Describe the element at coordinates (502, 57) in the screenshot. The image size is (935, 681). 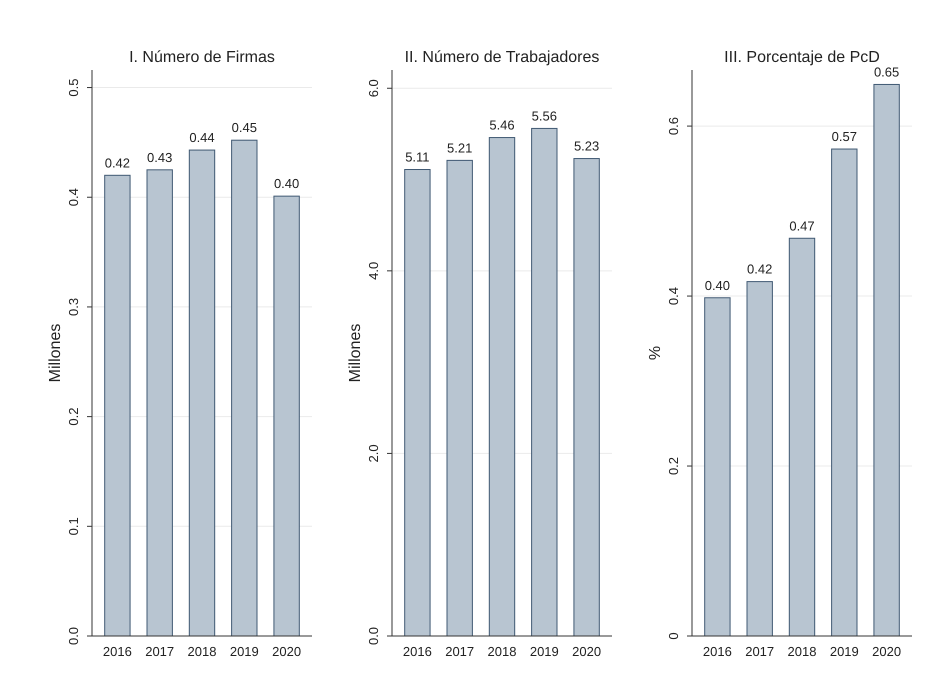
I see `chart-title: II. Número de Trabajadores` at that location.